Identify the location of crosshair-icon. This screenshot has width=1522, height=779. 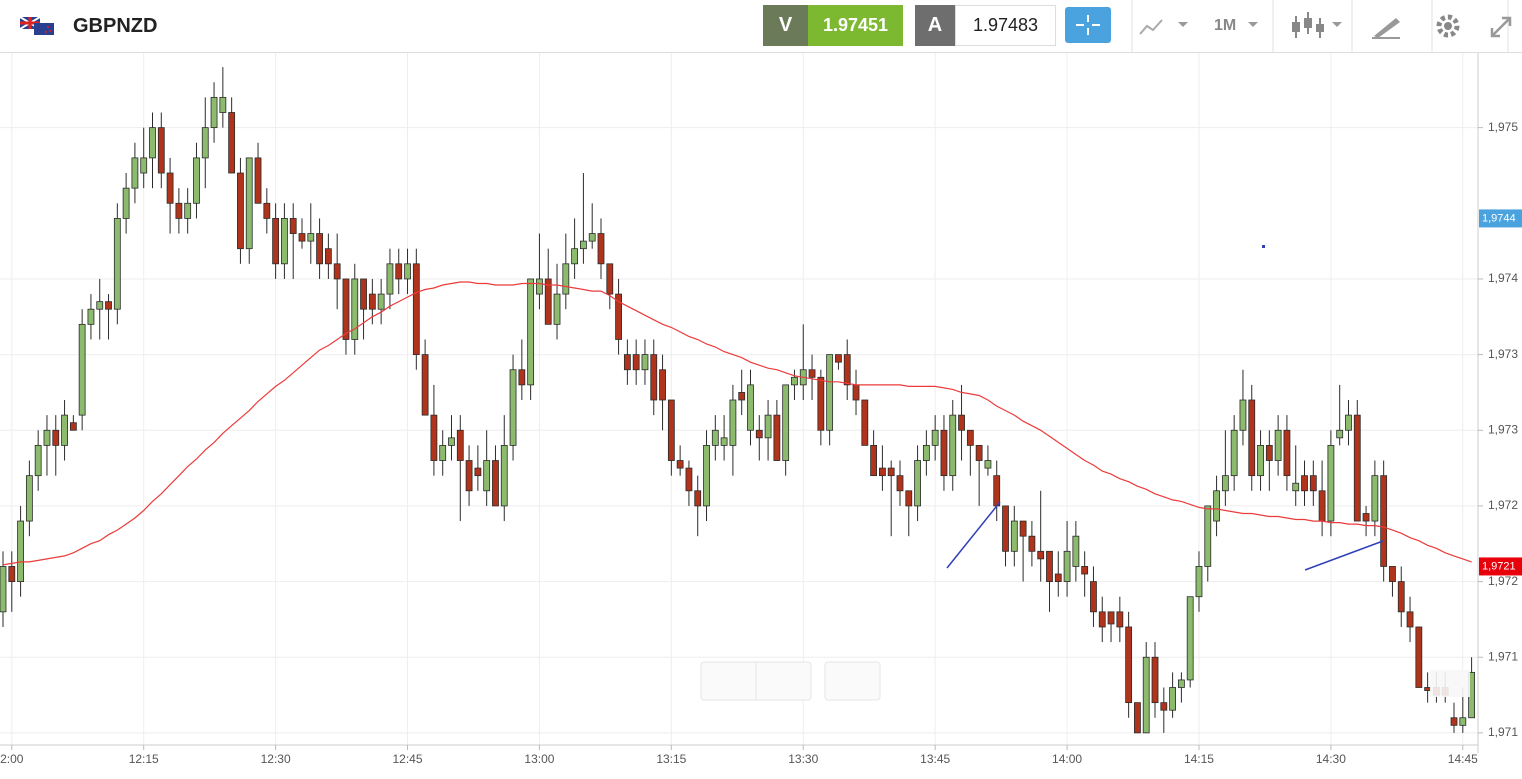
(1088, 25).